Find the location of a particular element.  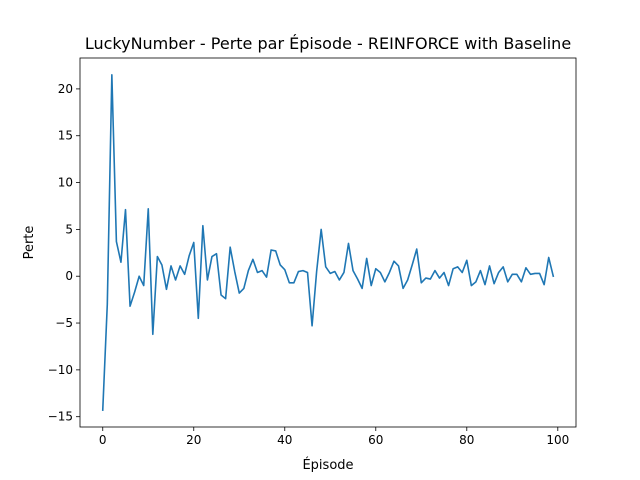

y-tick-label: −10 is located at coordinates (60, 370).